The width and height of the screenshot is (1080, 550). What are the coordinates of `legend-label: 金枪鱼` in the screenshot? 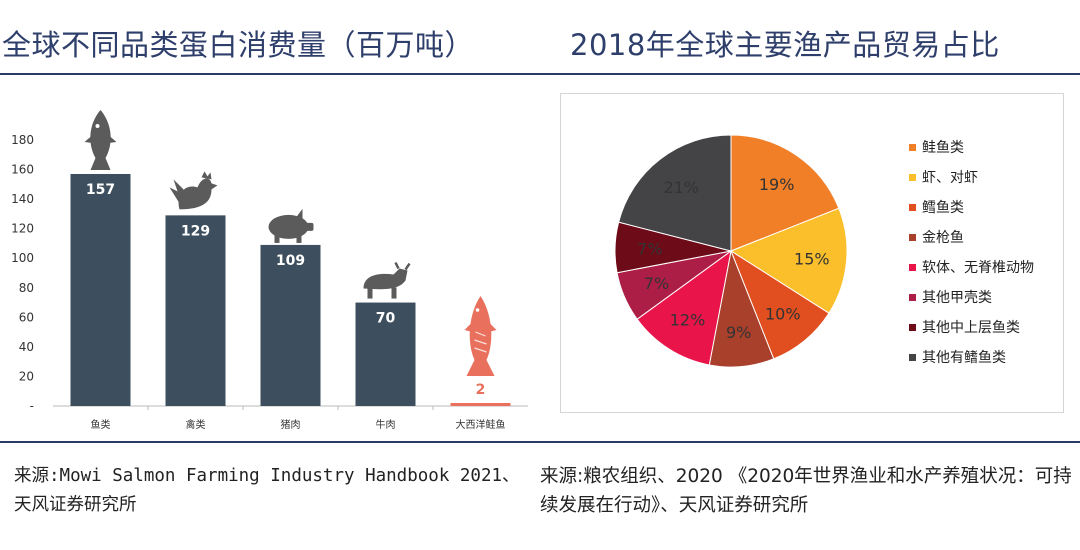 It's located at (943, 237).